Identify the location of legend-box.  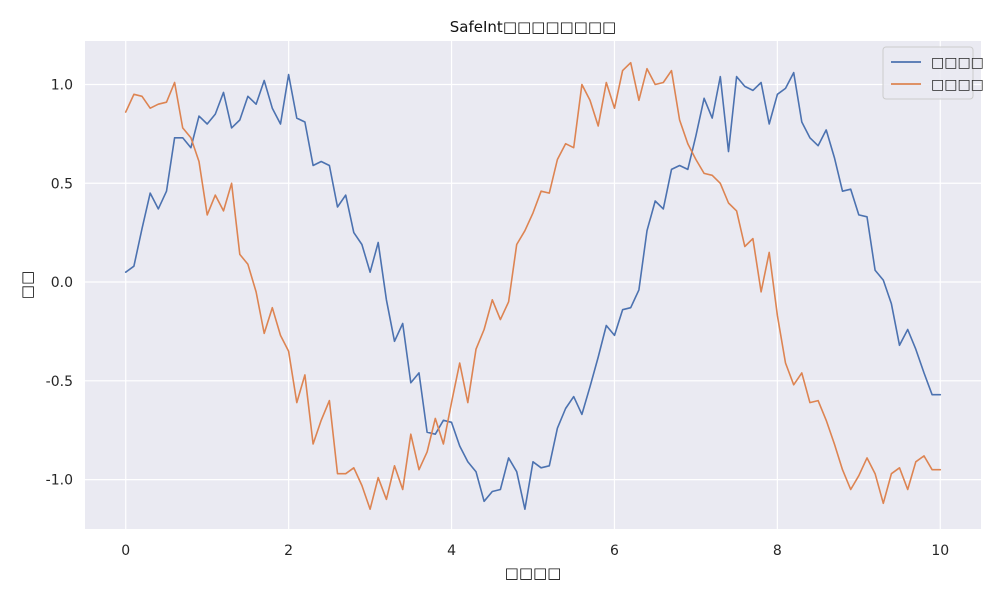
(928, 73).